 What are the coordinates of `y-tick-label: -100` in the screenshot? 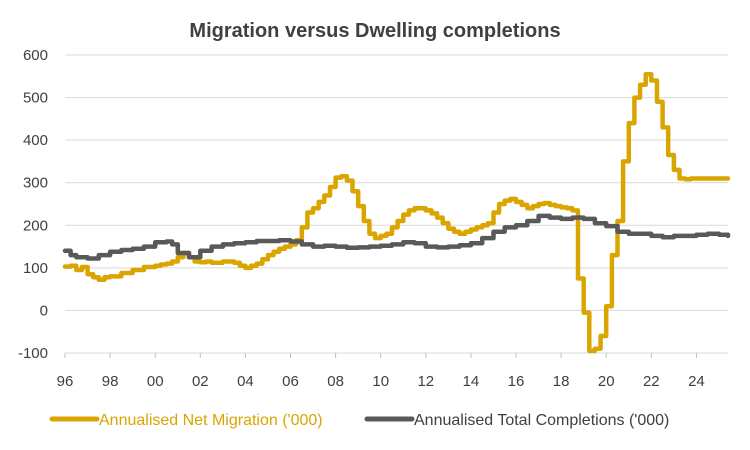 It's located at (33, 353).